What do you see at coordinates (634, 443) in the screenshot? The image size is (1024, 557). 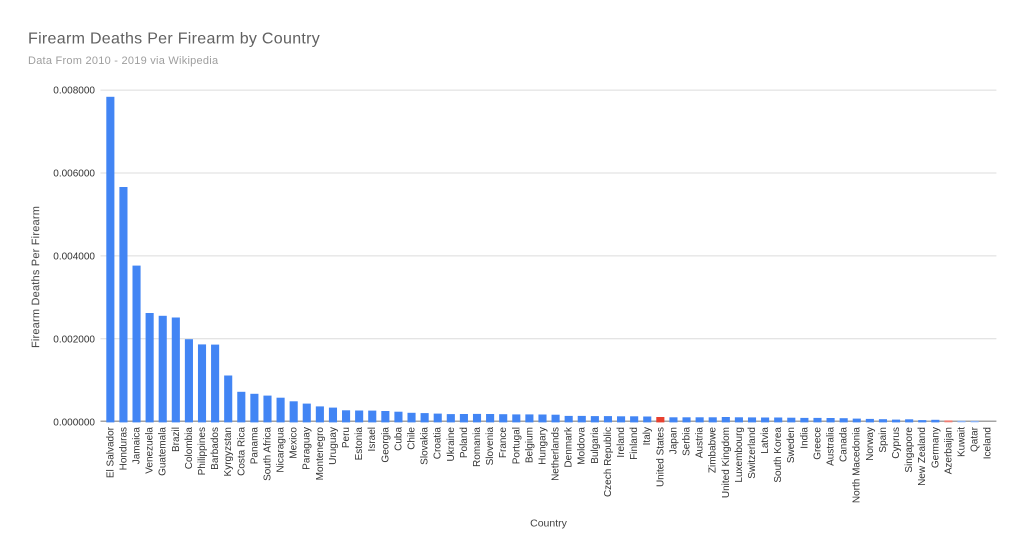 I see `svg-text: Finland` at bounding box center [634, 443].